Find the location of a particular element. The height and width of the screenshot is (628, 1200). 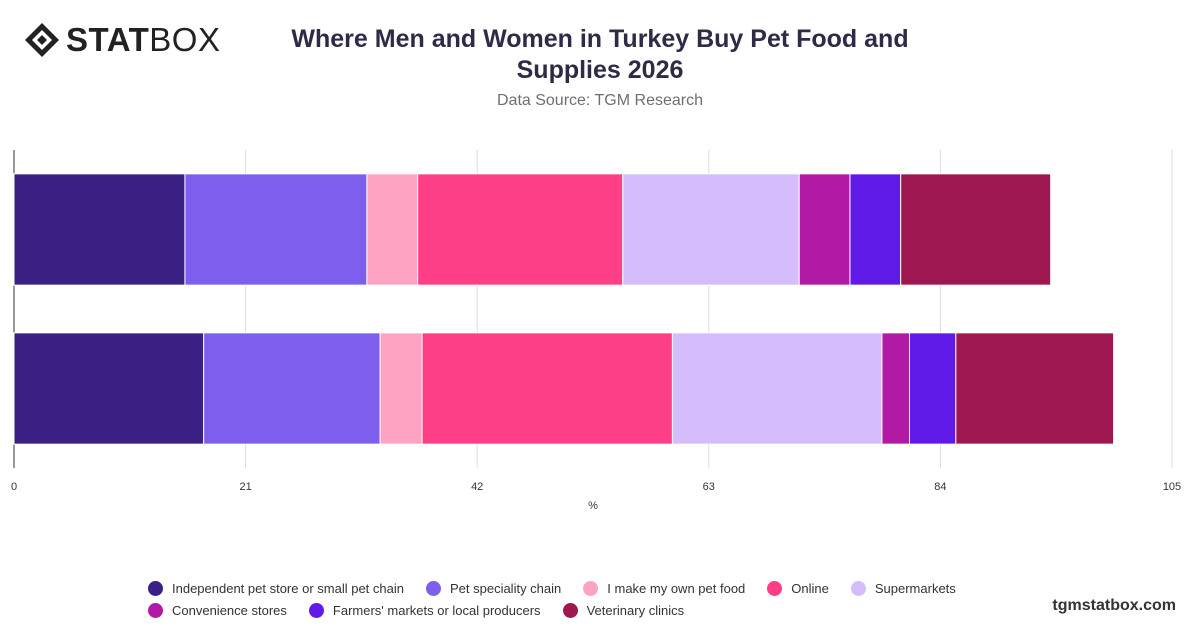

legend-item: Independent pet store or small pet chain is located at coordinates (276, 588).